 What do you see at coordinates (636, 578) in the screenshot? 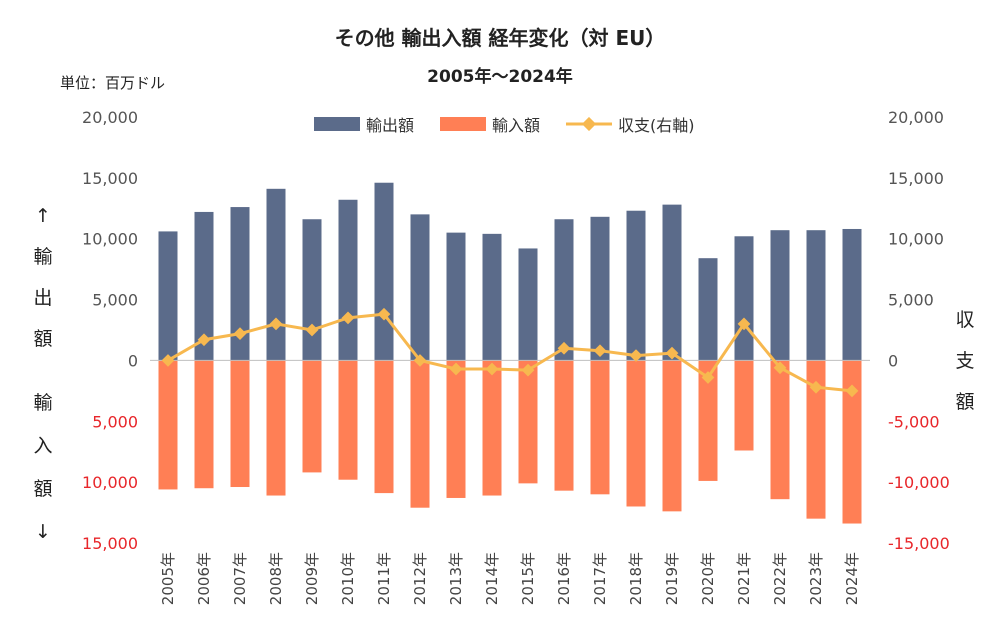
I see `x-tick-label: 2018年` at bounding box center [636, 578].